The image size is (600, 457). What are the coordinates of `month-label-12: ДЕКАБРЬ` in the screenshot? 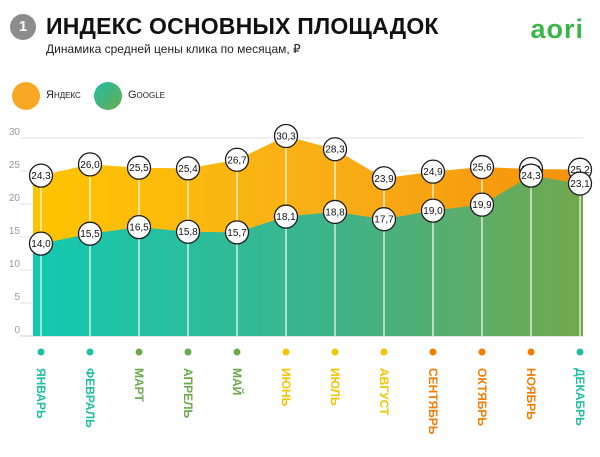 It's located at (580, 397).